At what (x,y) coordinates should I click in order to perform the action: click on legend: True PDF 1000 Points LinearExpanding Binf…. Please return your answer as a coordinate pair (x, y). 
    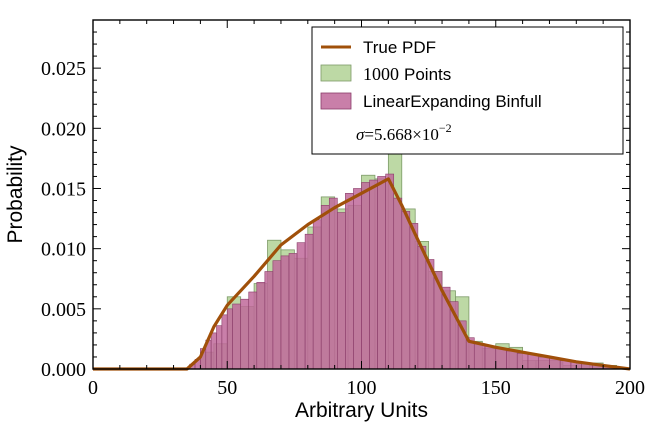
    Looking at the image, I should click on (467, 90).